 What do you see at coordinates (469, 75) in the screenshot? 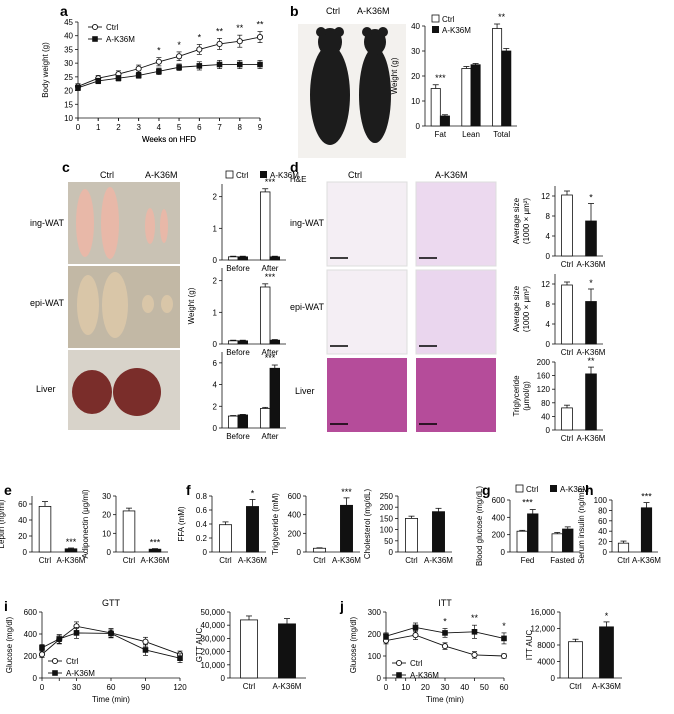
I see `chart-b` at bounding box center [469, 75].